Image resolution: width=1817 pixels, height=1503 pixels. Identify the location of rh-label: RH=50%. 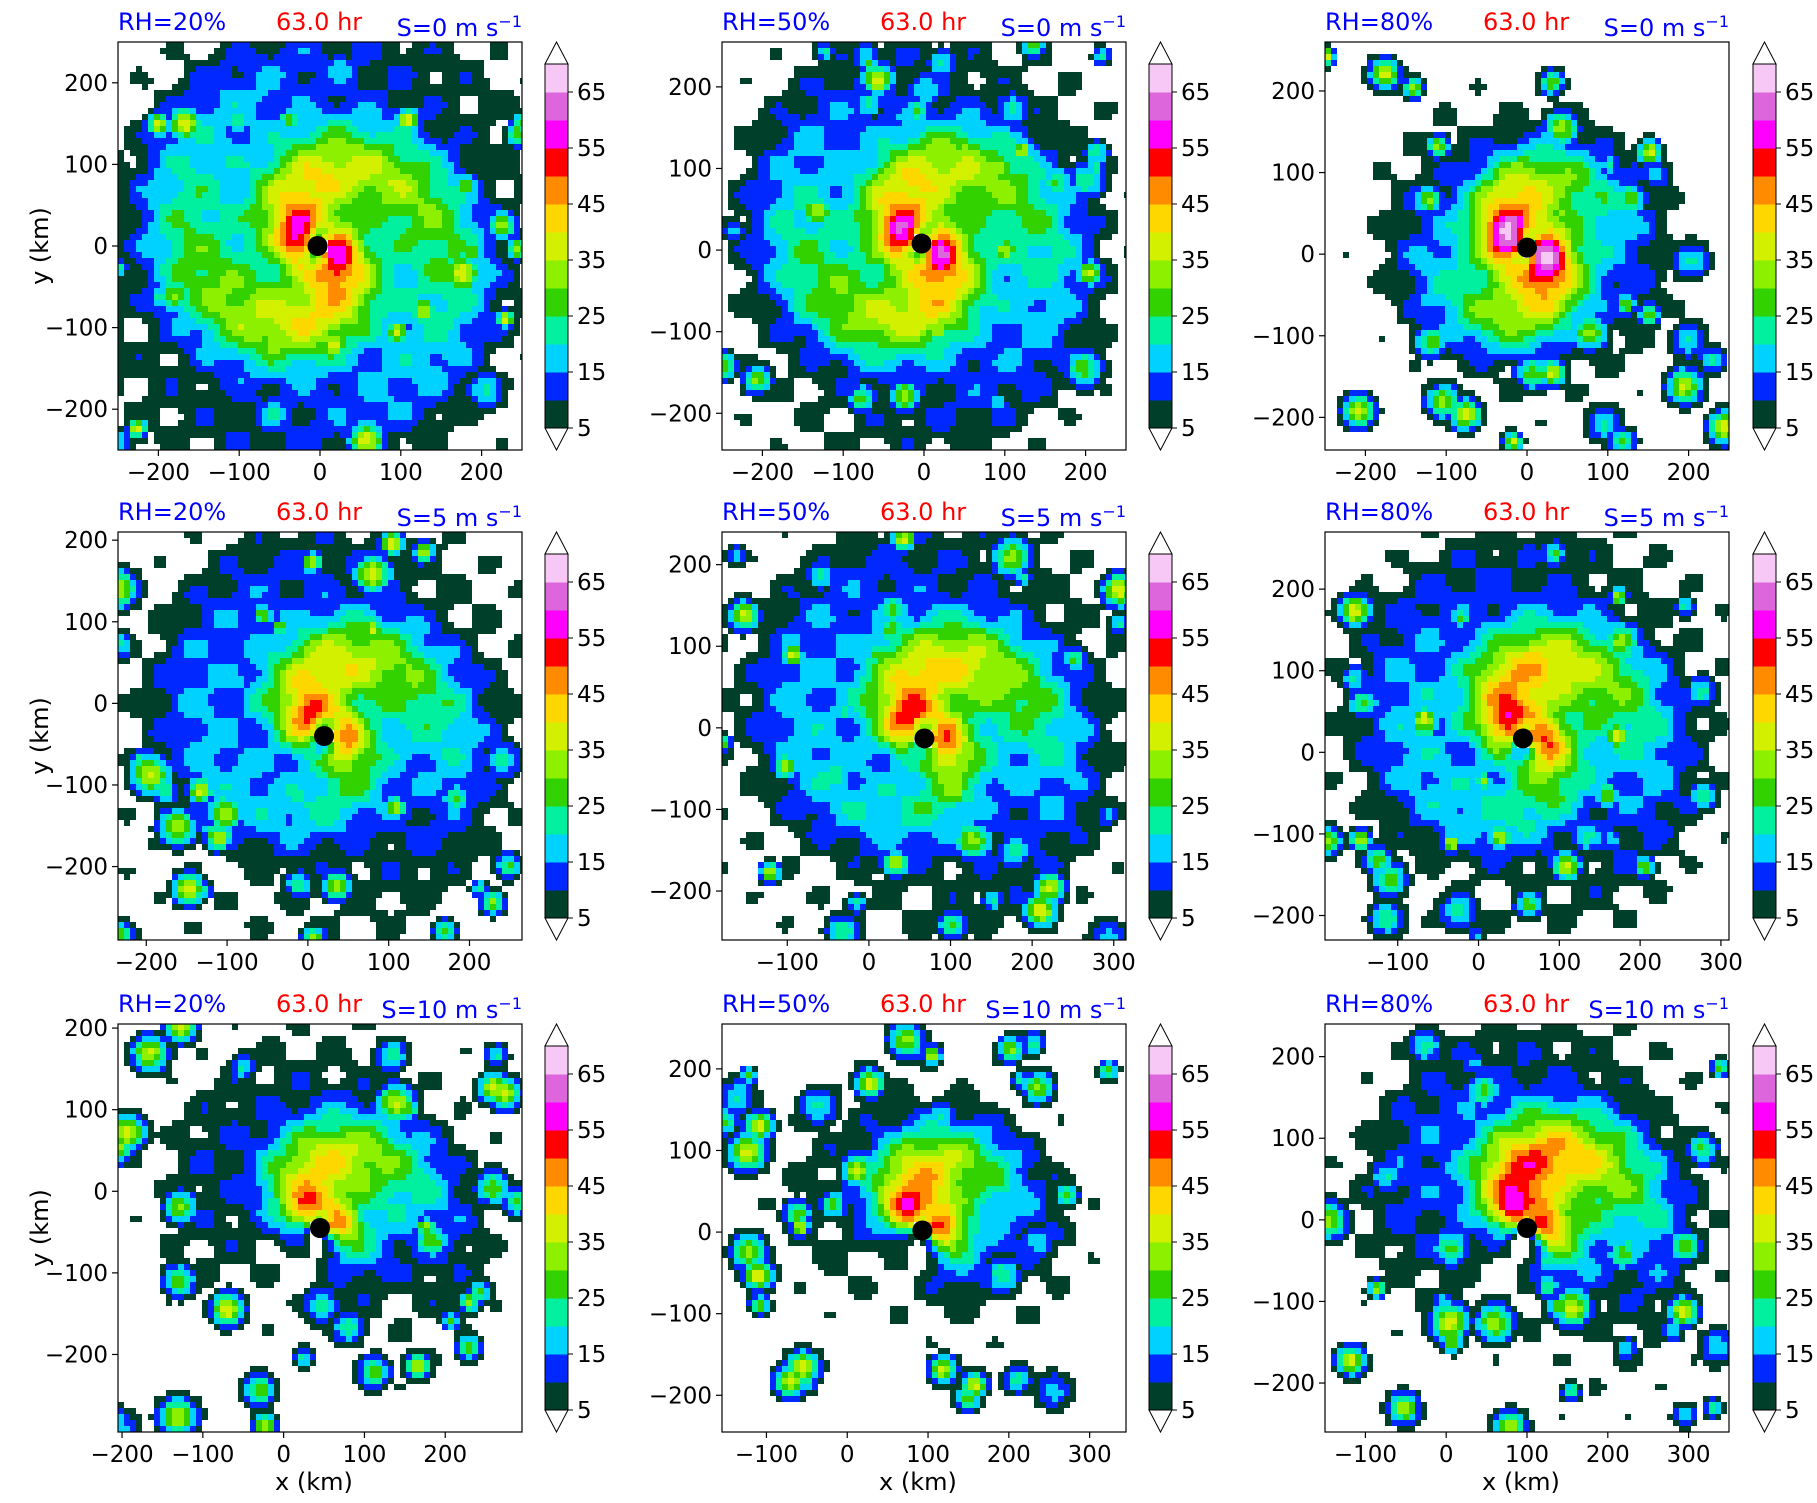
(776, 22).